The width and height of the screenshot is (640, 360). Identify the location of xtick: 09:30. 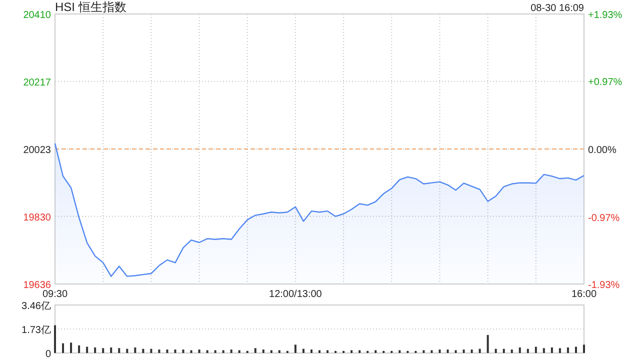
(55, 294).